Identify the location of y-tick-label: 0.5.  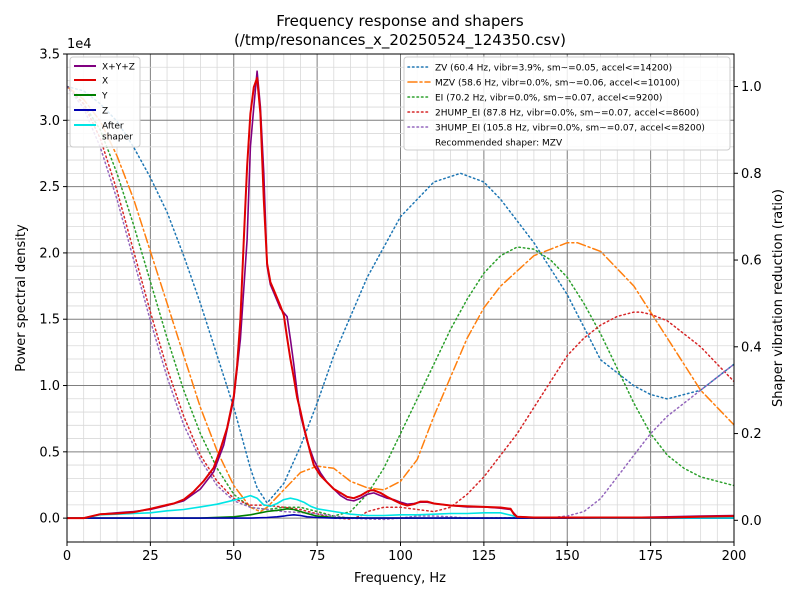
(49, 452).